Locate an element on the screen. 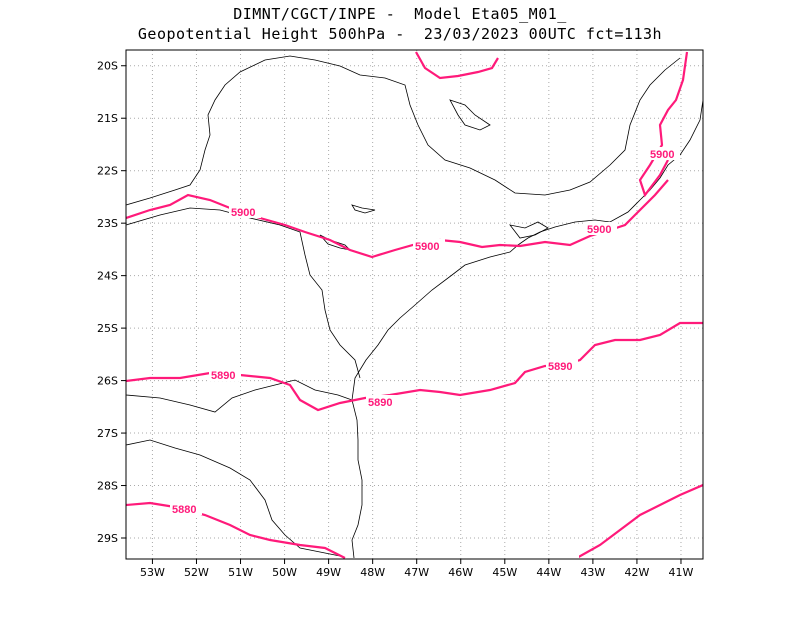 The height and width of the screenshot is (618, 800). state-border-central is located at coordinates (243, 293).